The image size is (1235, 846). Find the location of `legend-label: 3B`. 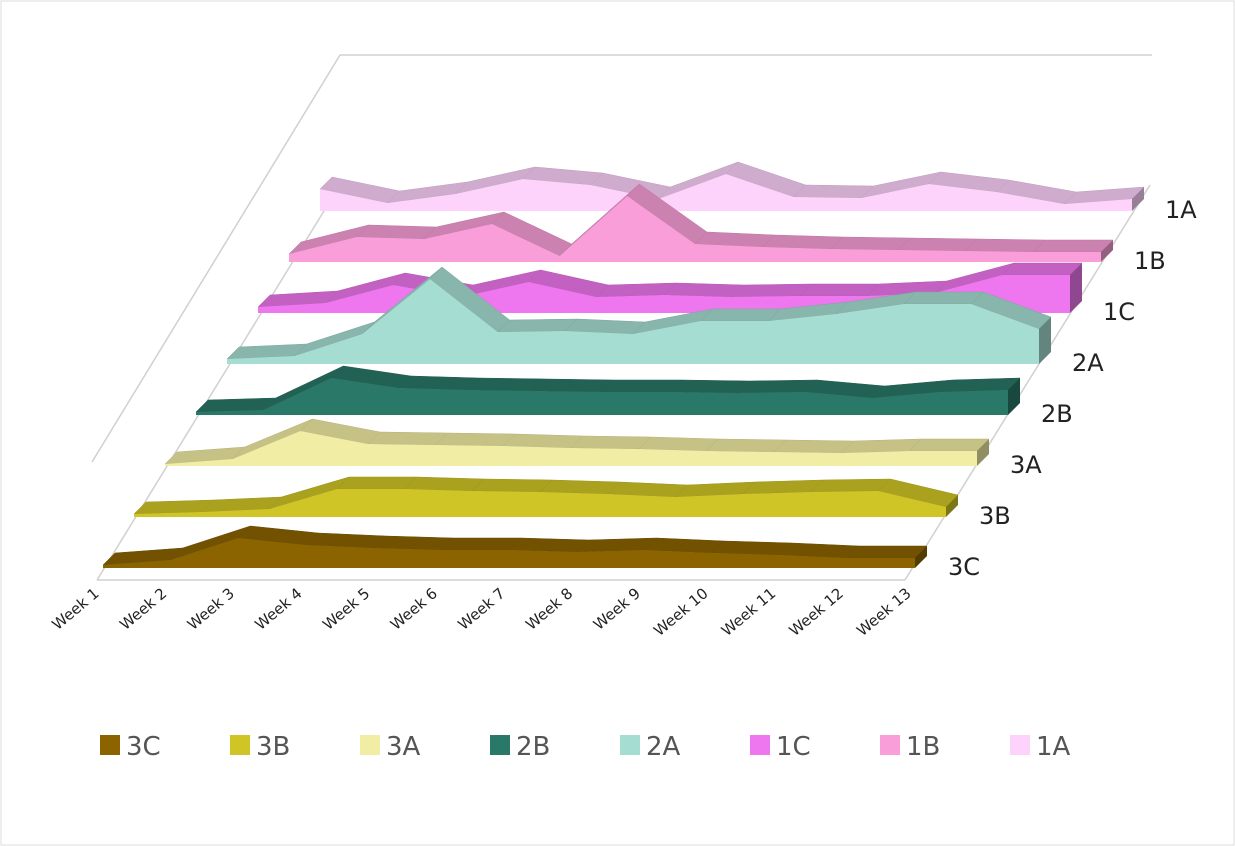

legend-label: 3B is located at coordinates (273, 747).